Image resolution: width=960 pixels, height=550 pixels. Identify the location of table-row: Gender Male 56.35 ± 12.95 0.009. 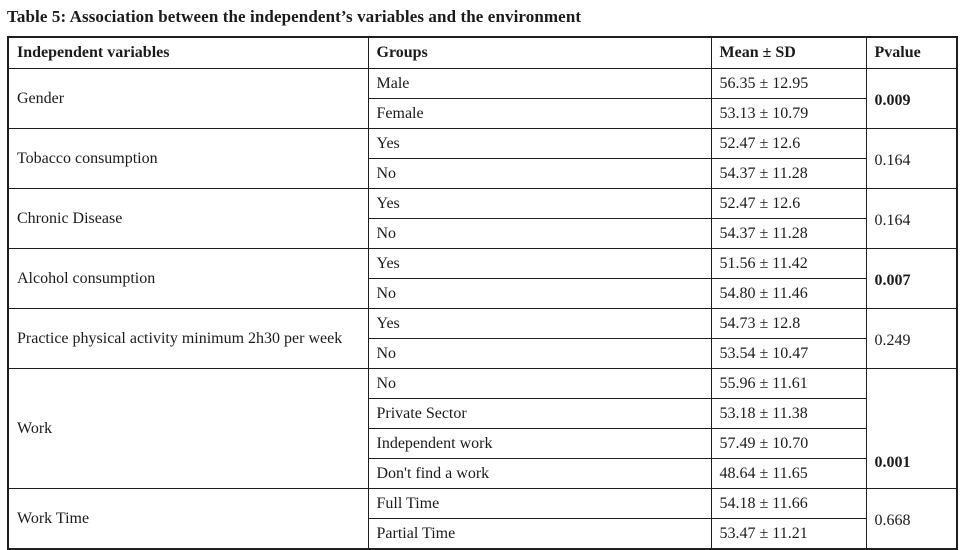
(482, 98).